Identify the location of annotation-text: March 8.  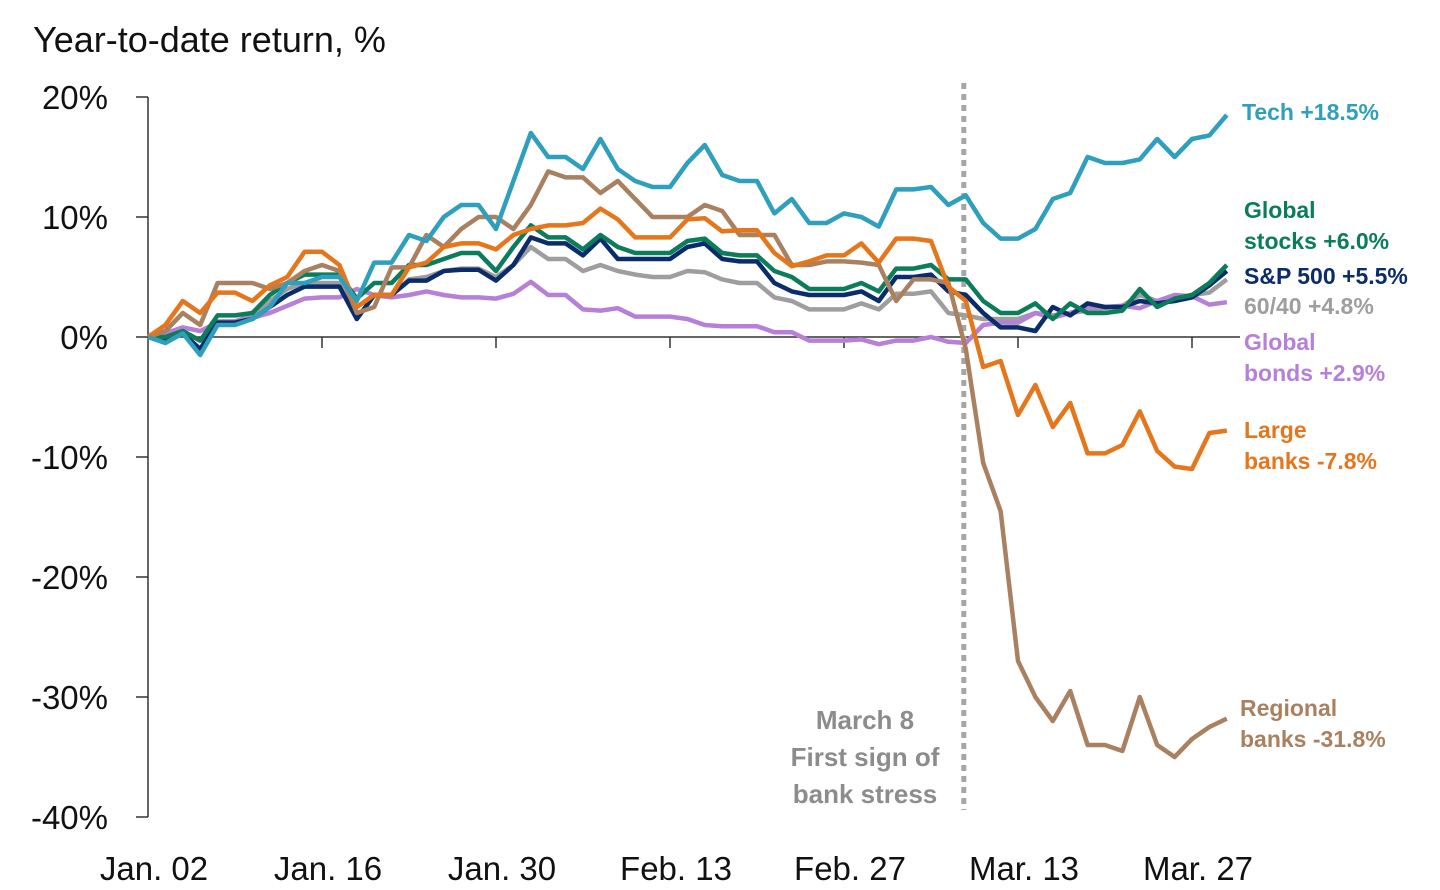
(865, 720).